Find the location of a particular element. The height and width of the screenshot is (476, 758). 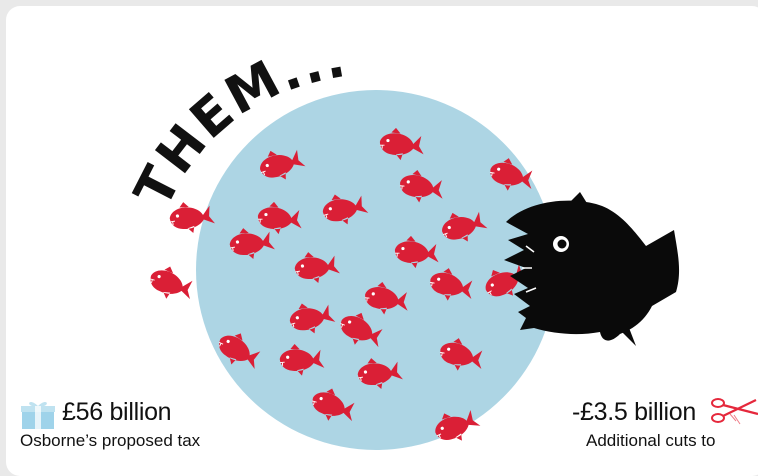

scissors-icon is located at coordinates (734, 411).